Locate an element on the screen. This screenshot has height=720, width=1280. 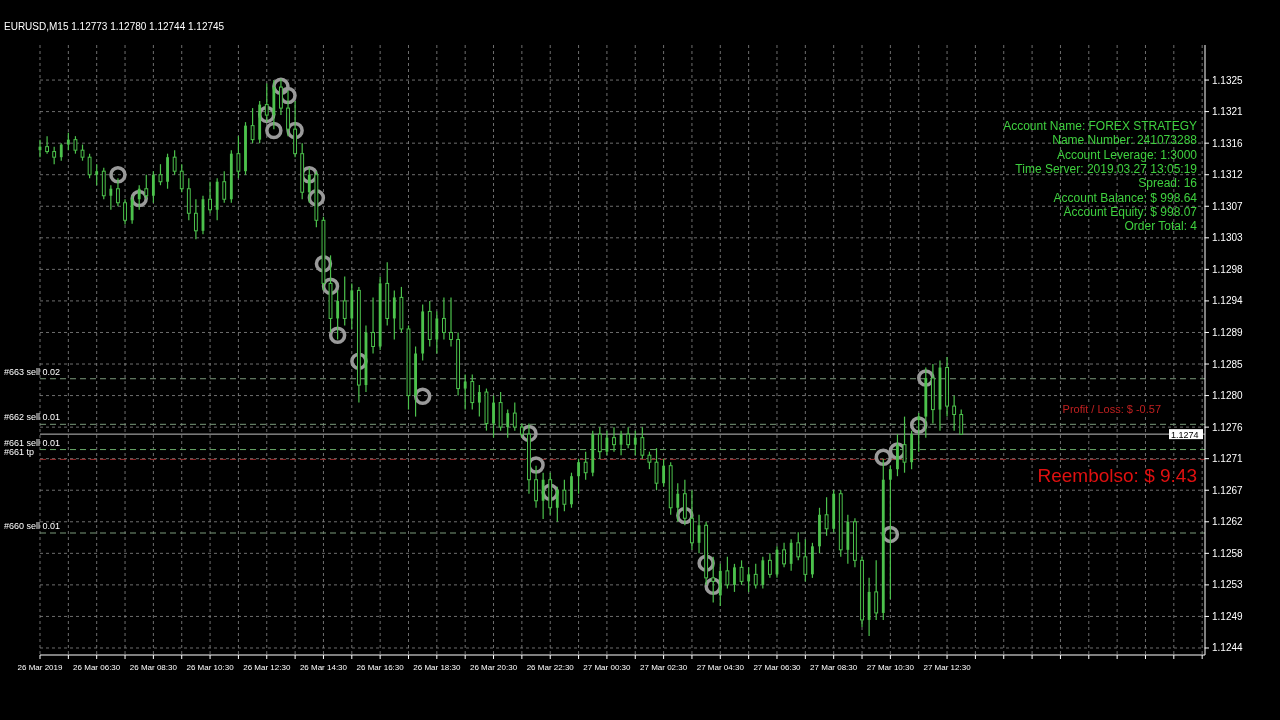
annotation: Account Leverage: 1:3000 is located at coordinates (1127, 154).